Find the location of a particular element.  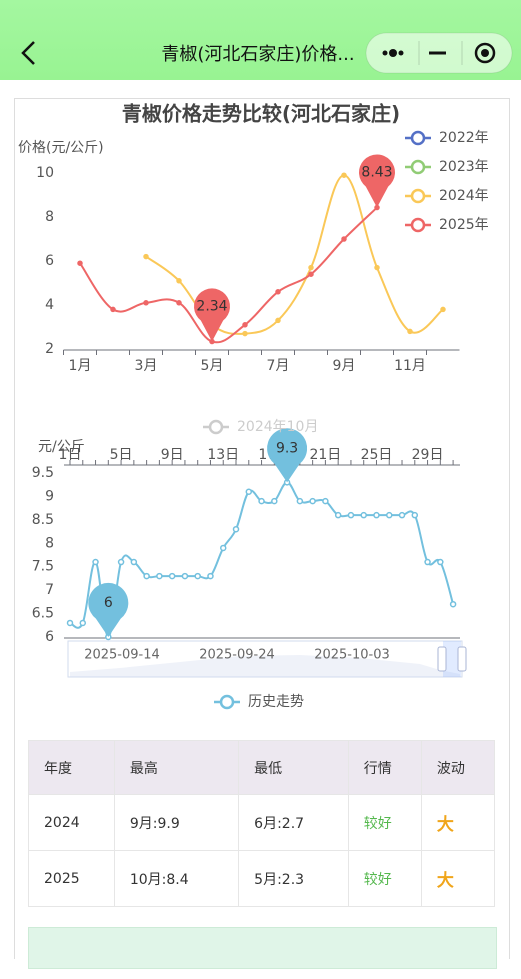

legend-label: 2024年 is located at coordinates (464, 196).